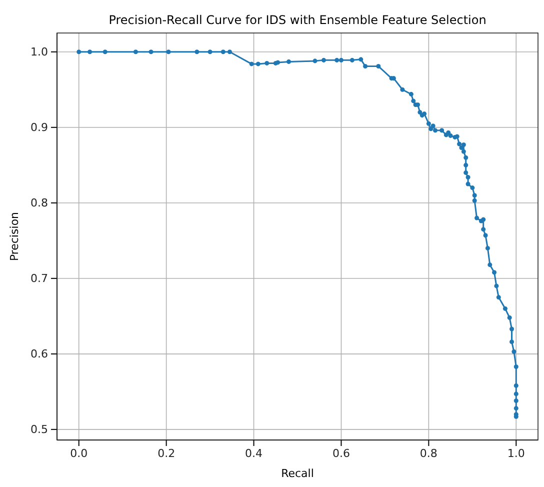 The image size is (544, 487). Describe the element at coordinates (39, 353) in the screenshot. I see `y-tick-label: 0.6` at that location.